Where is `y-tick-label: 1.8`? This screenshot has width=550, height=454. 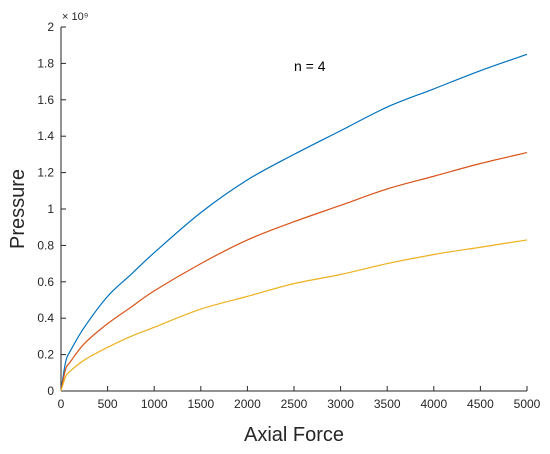
y-tick-label: 1.8 is located at coordinates (45, 63).